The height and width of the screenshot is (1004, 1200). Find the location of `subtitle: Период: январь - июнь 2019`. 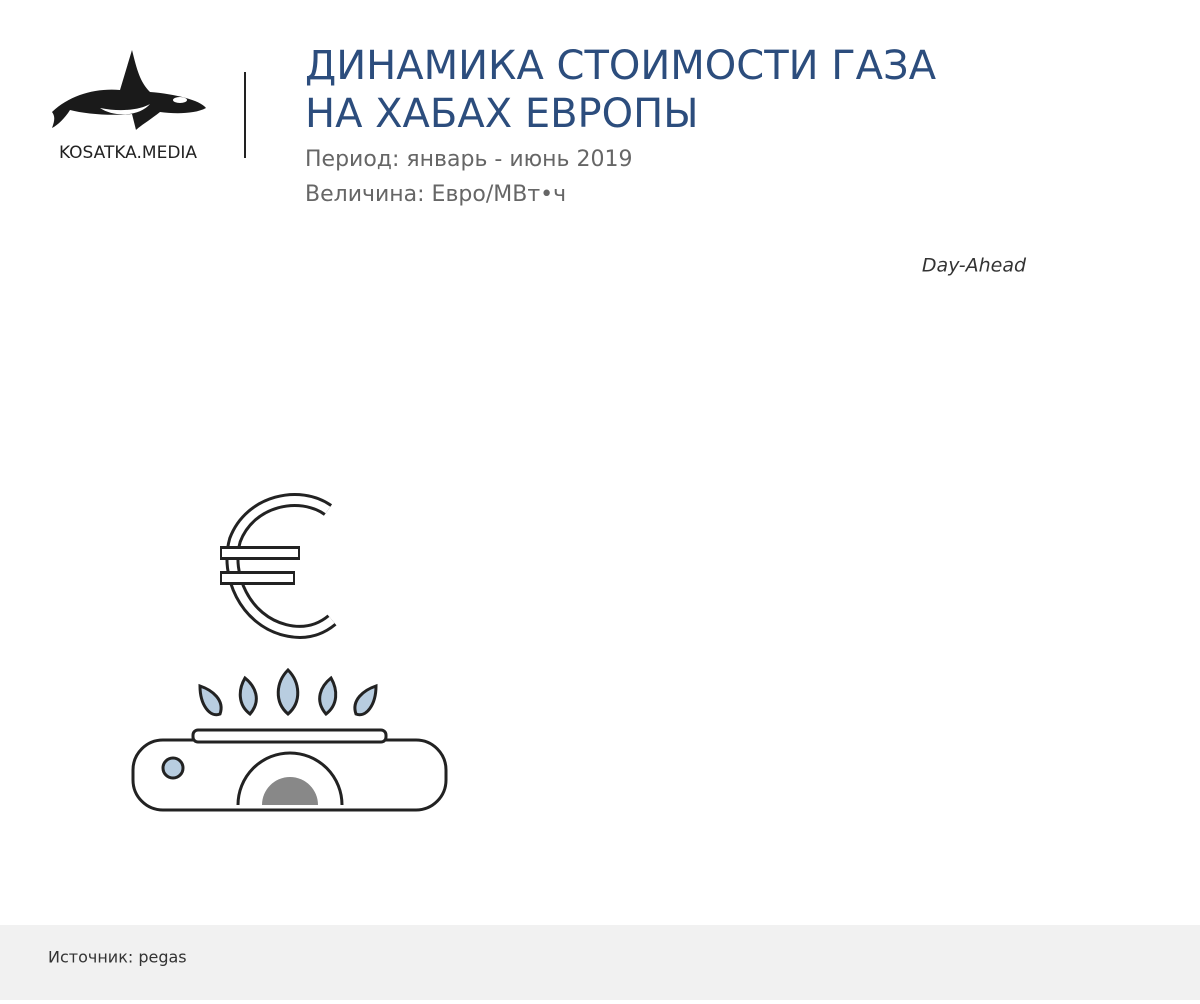

subtitle: Период: январь - июнь 2019 is located at coordinates (469, 159).